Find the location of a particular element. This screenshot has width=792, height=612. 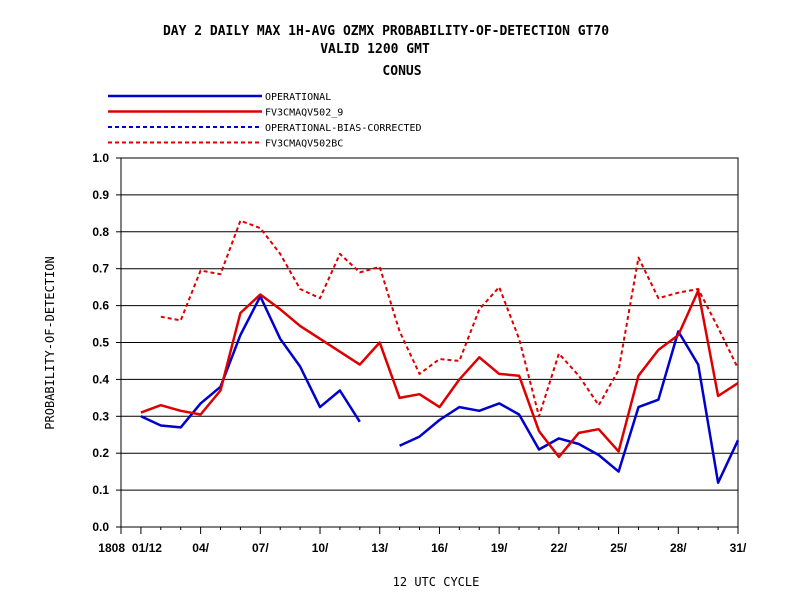

y-tick-label: 0.2 is located at coordinates (100, 453).